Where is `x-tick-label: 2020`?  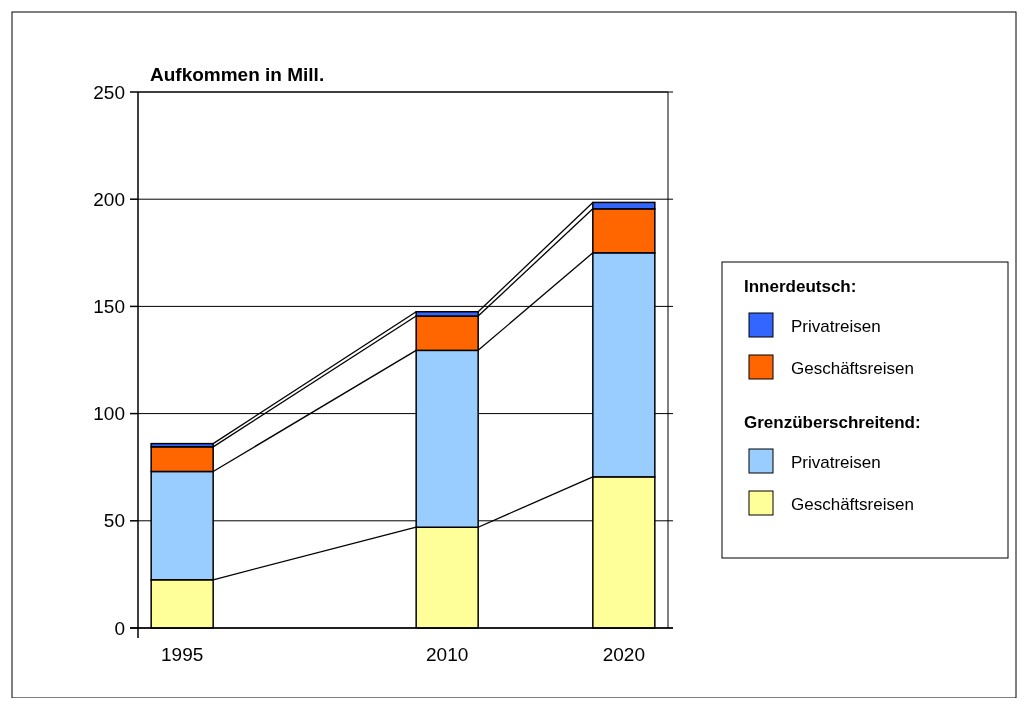
x-tick-label: 2020 is located at coordinates (623, 654).